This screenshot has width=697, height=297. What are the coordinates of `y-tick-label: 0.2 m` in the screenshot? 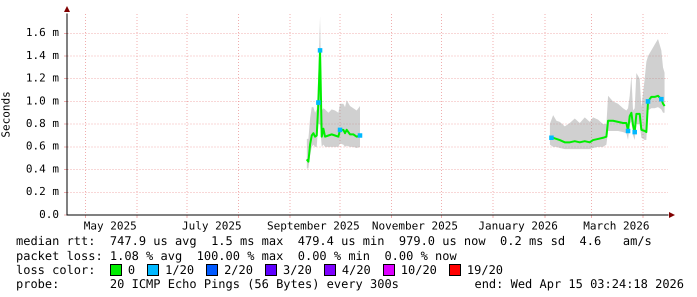 It's located at (43, 191).